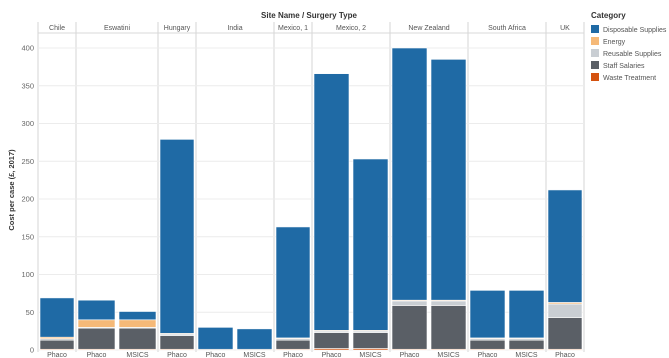 The height and width of the screenshot is (358, 669). Describe the element at coordinates (11, 190) in the screenshot. I see `y-axis-title: Cost per case (£, 2017)` at that location.